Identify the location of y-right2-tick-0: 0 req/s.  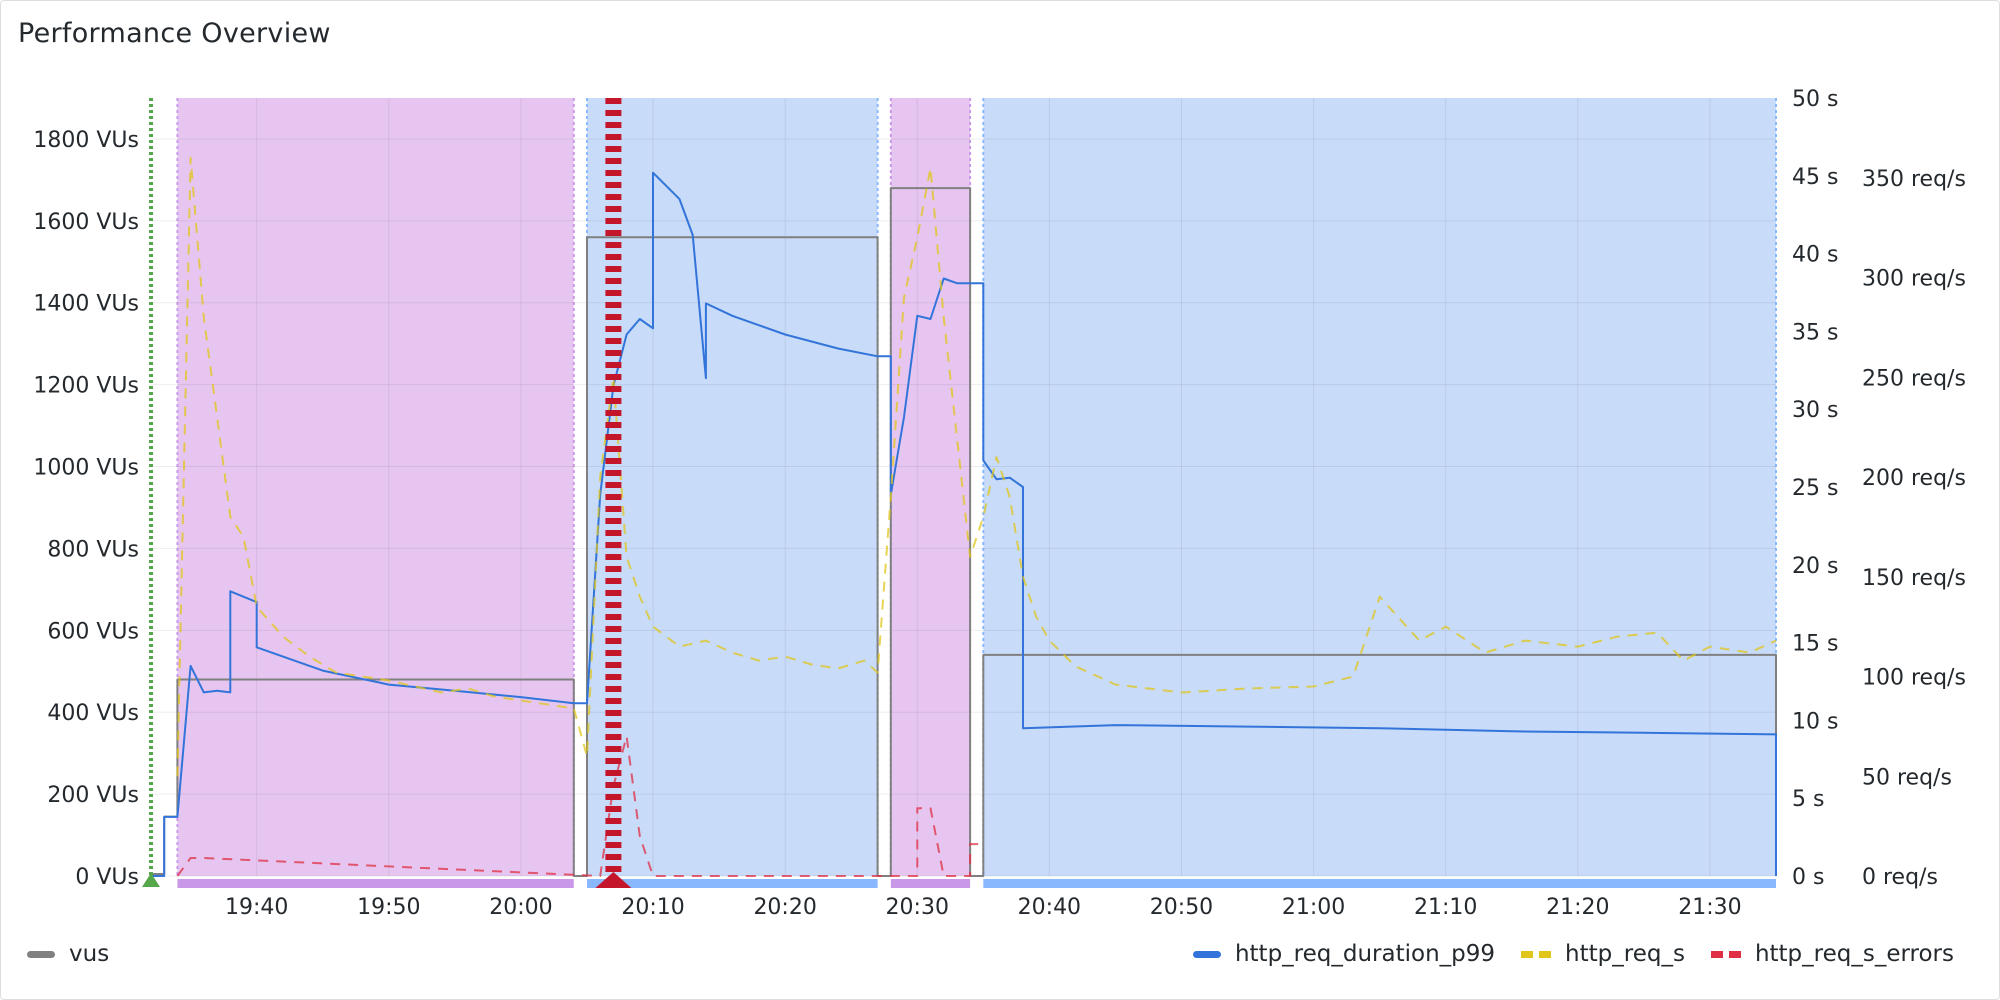
(1900, 877).